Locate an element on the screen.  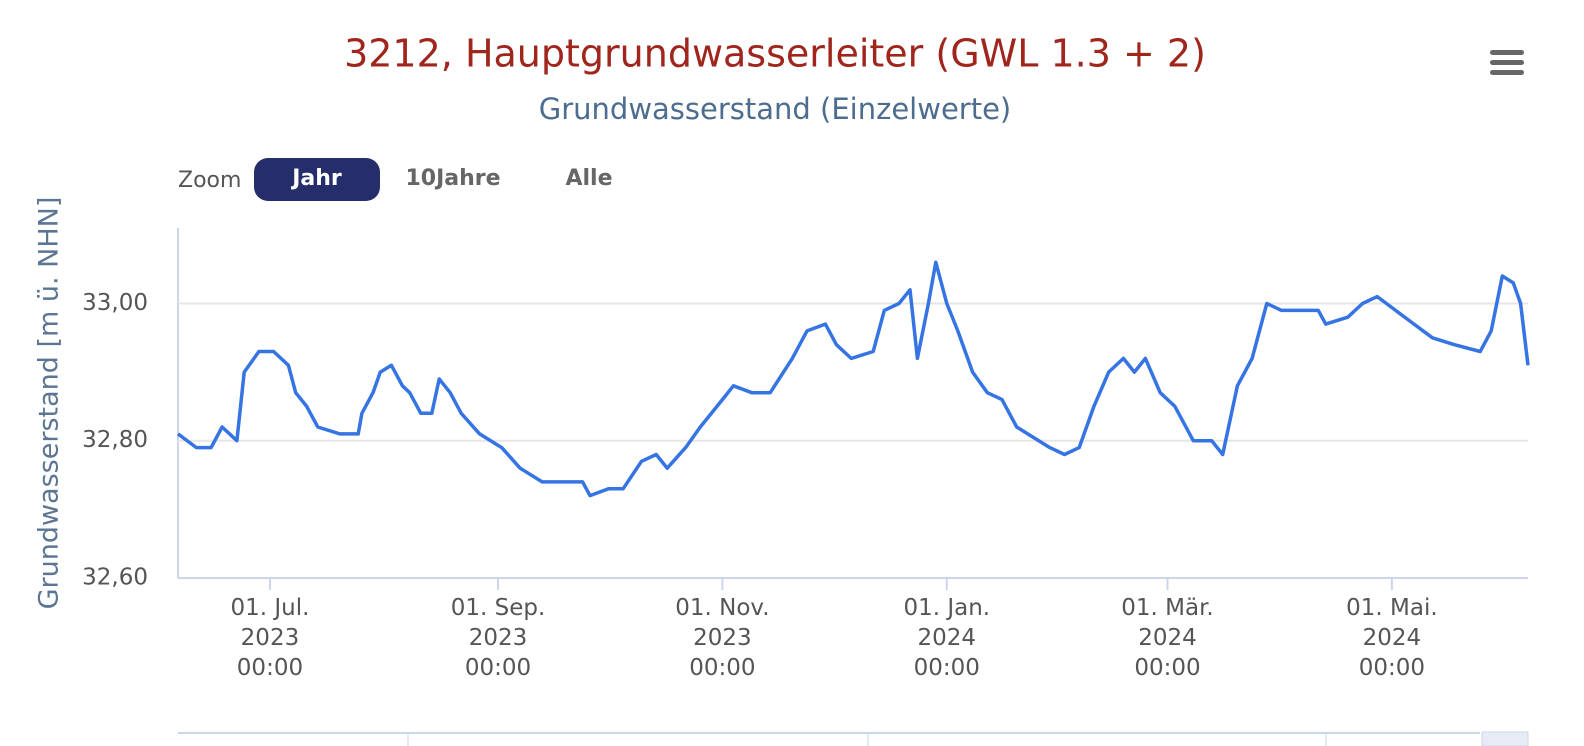
x-tick-label: 01. Nov. 2023 00:00 is located at coordinates (722, 638).